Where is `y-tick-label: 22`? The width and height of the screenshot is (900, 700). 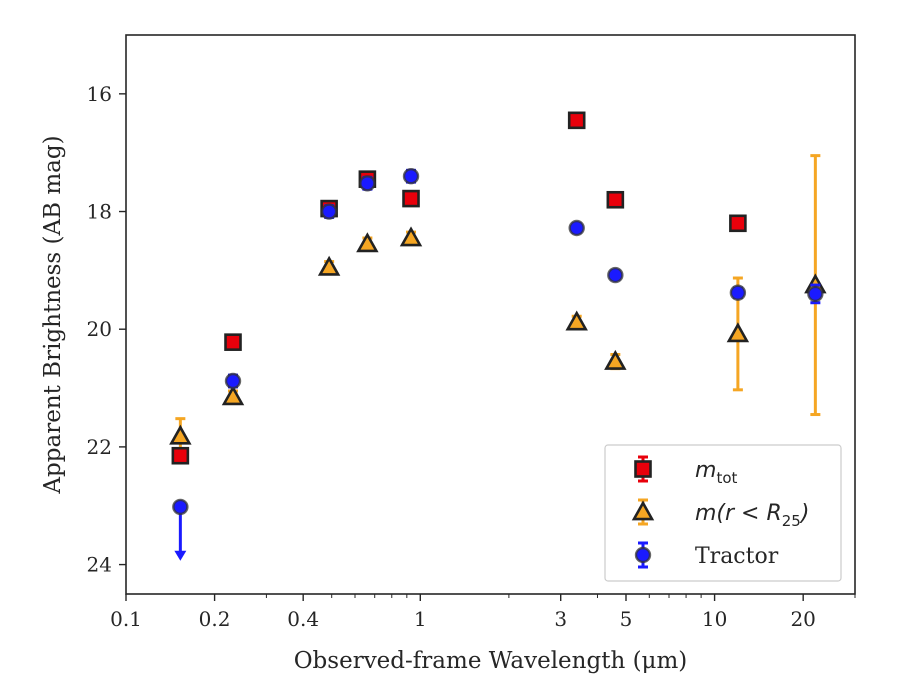 y-tick-label: 22 is located at coordinates (99, 447).